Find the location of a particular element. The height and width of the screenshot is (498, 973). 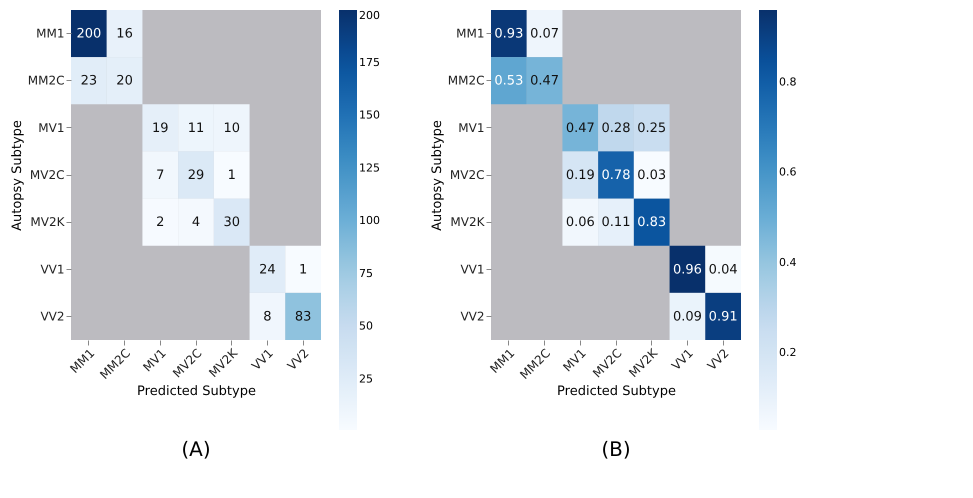

color-bar-label: 125 is located at coordinates (369, 167).